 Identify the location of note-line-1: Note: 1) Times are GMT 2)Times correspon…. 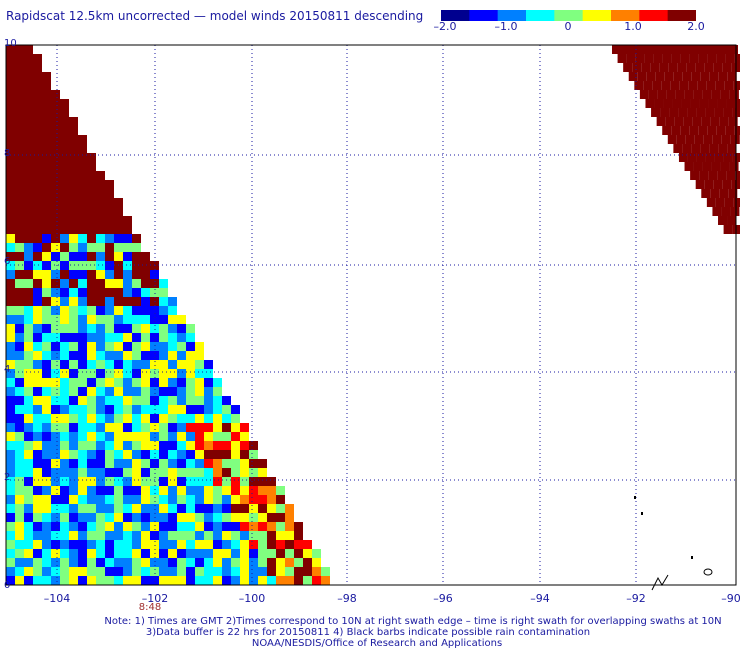
(413, 621).